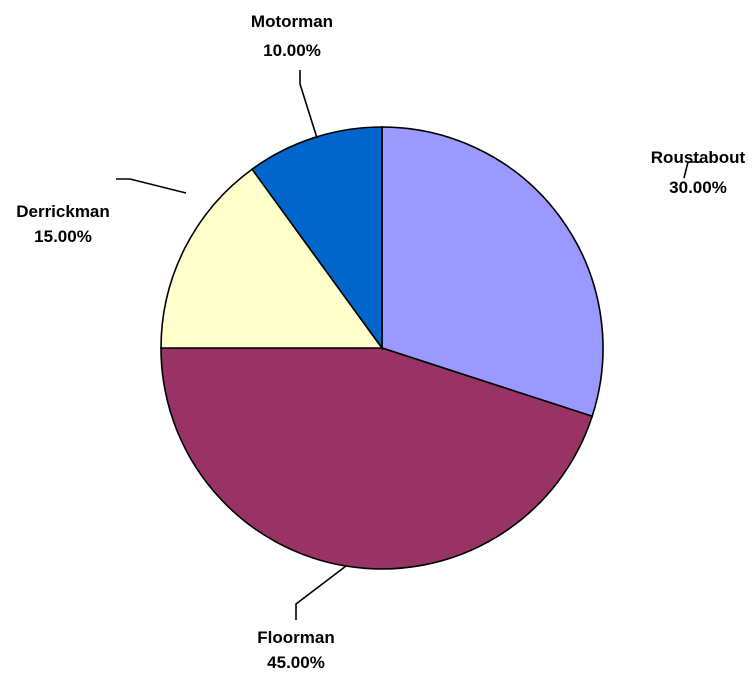 This screenshot has width=756, height=675. Describe the element at coordinates (492, 272) in the screenshot. I see `pie-slice-roustabout` at that location.